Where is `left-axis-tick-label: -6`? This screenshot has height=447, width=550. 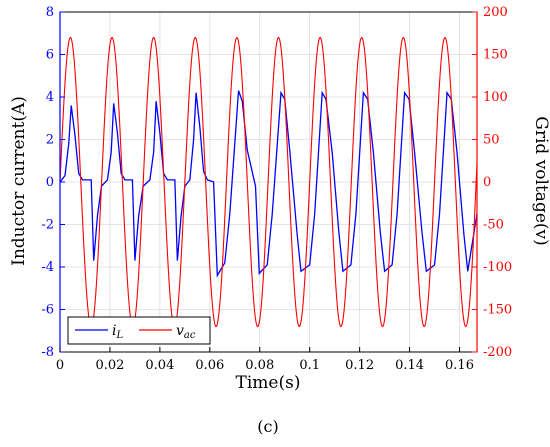 left-axis-tick-label: -6 is located at coordinates (47, 310).